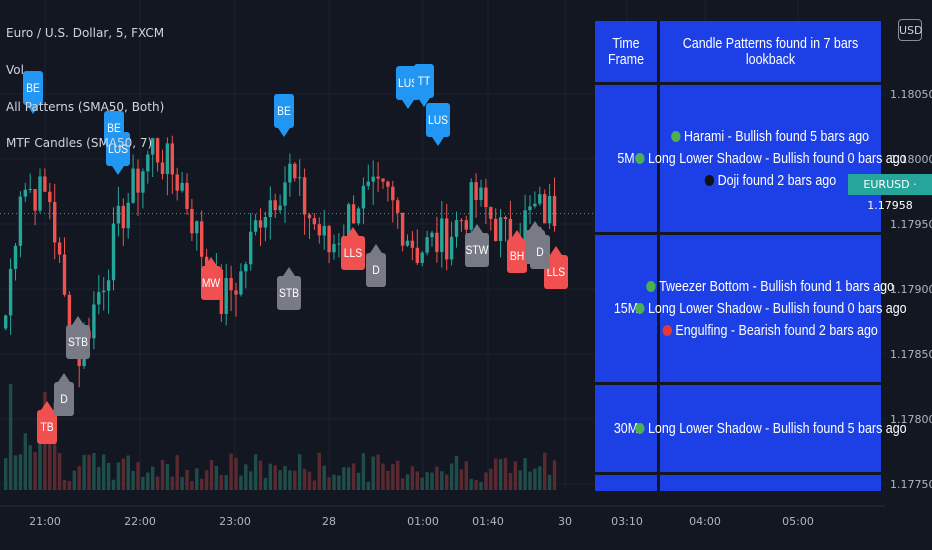  Describe the element at coordinates (211, 278) in the screenshot. I see `pattern-label-mw: MW` at that location.